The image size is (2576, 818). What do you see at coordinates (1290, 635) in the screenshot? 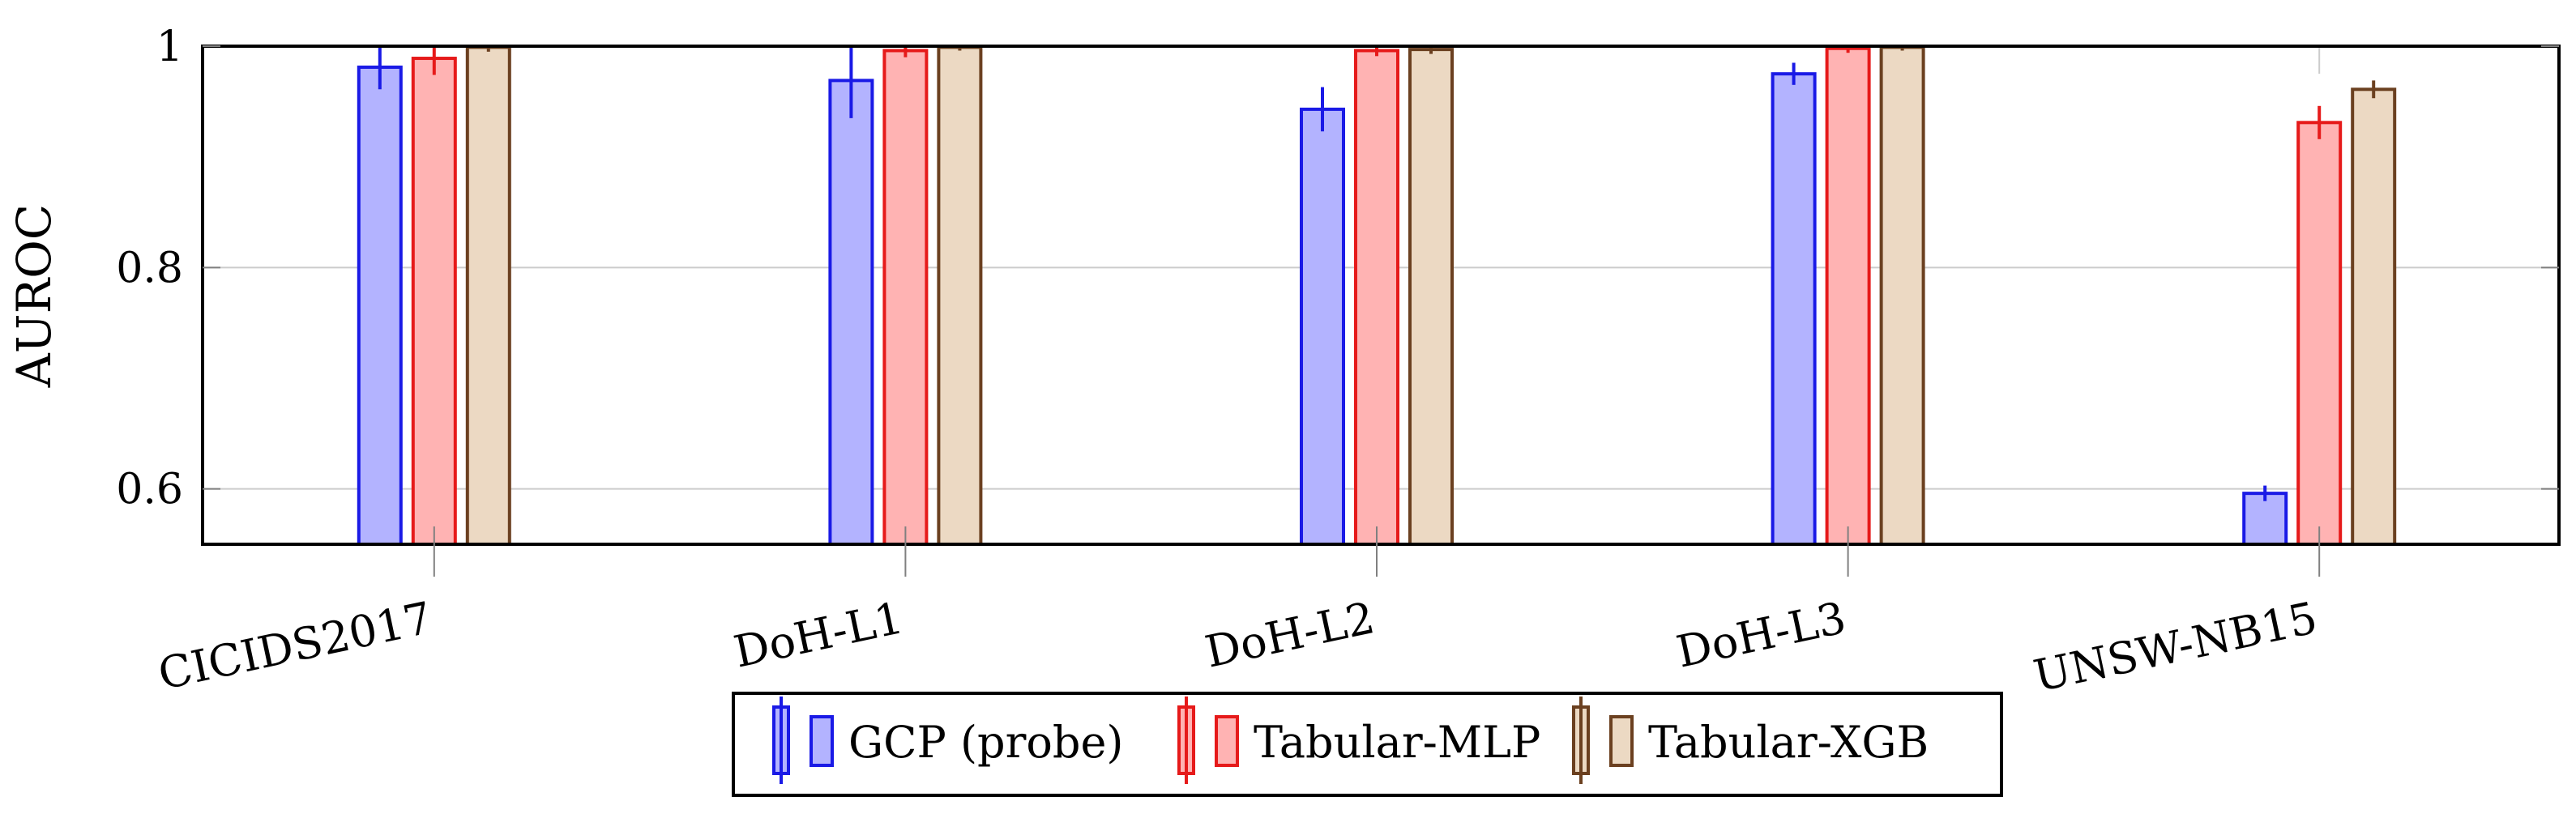
I see `x-tick-label: DoH-L2` at bounding box center [1290, 635].